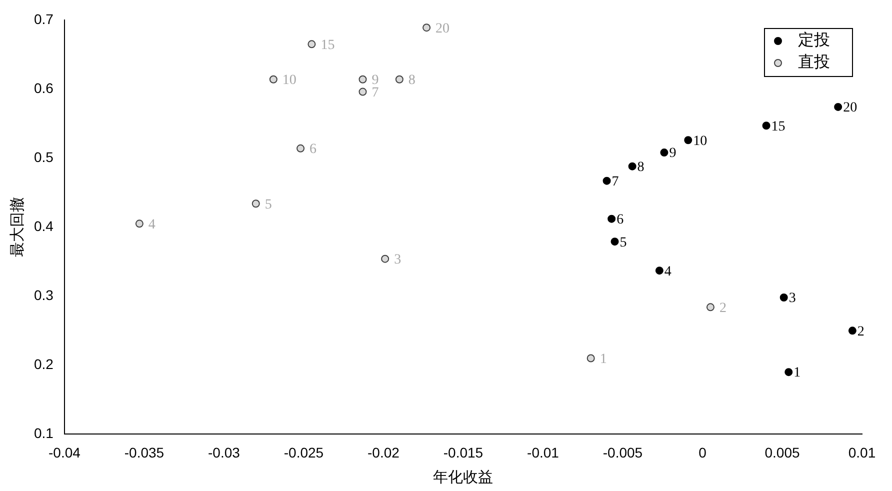 The width and height of the screenshot is (892, 491). What do you see at coordinates (463, 452) in the screenshot?
I see `x-tick-label: -0.015` at bounding box center [463, 452].